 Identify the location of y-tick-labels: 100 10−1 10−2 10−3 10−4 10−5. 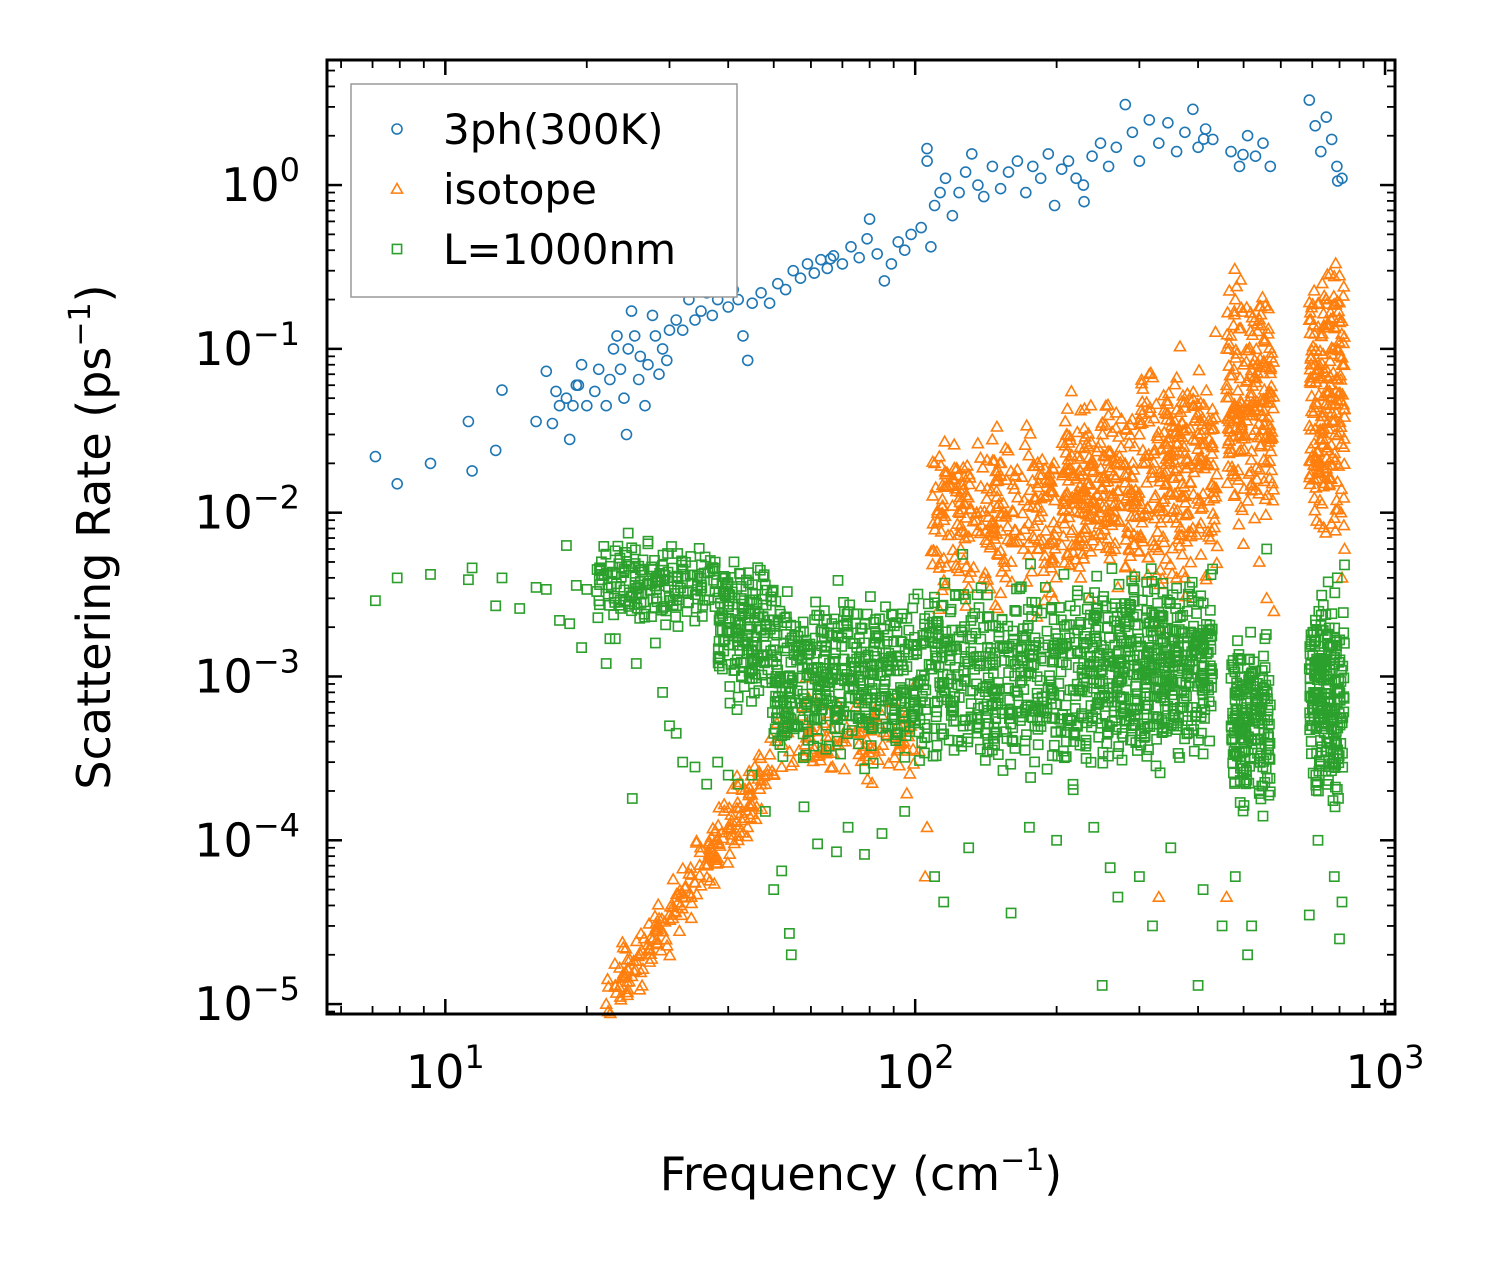
(247, 591).